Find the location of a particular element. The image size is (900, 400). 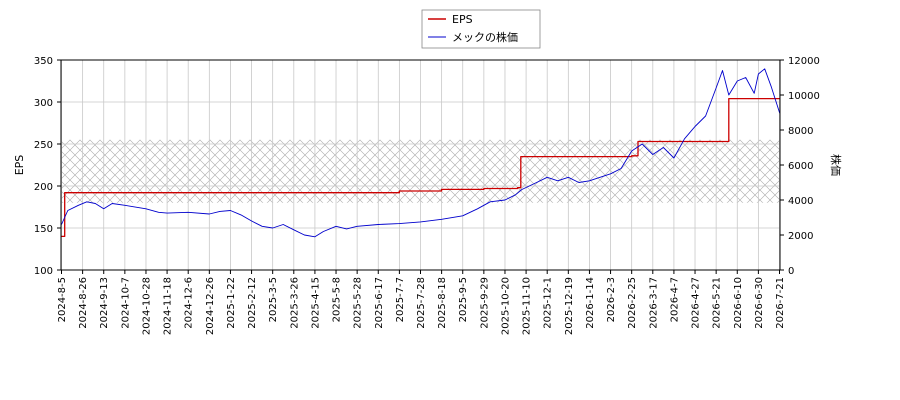

x-tick-label: 2026-5-21 is located at coordinates (717, 303).